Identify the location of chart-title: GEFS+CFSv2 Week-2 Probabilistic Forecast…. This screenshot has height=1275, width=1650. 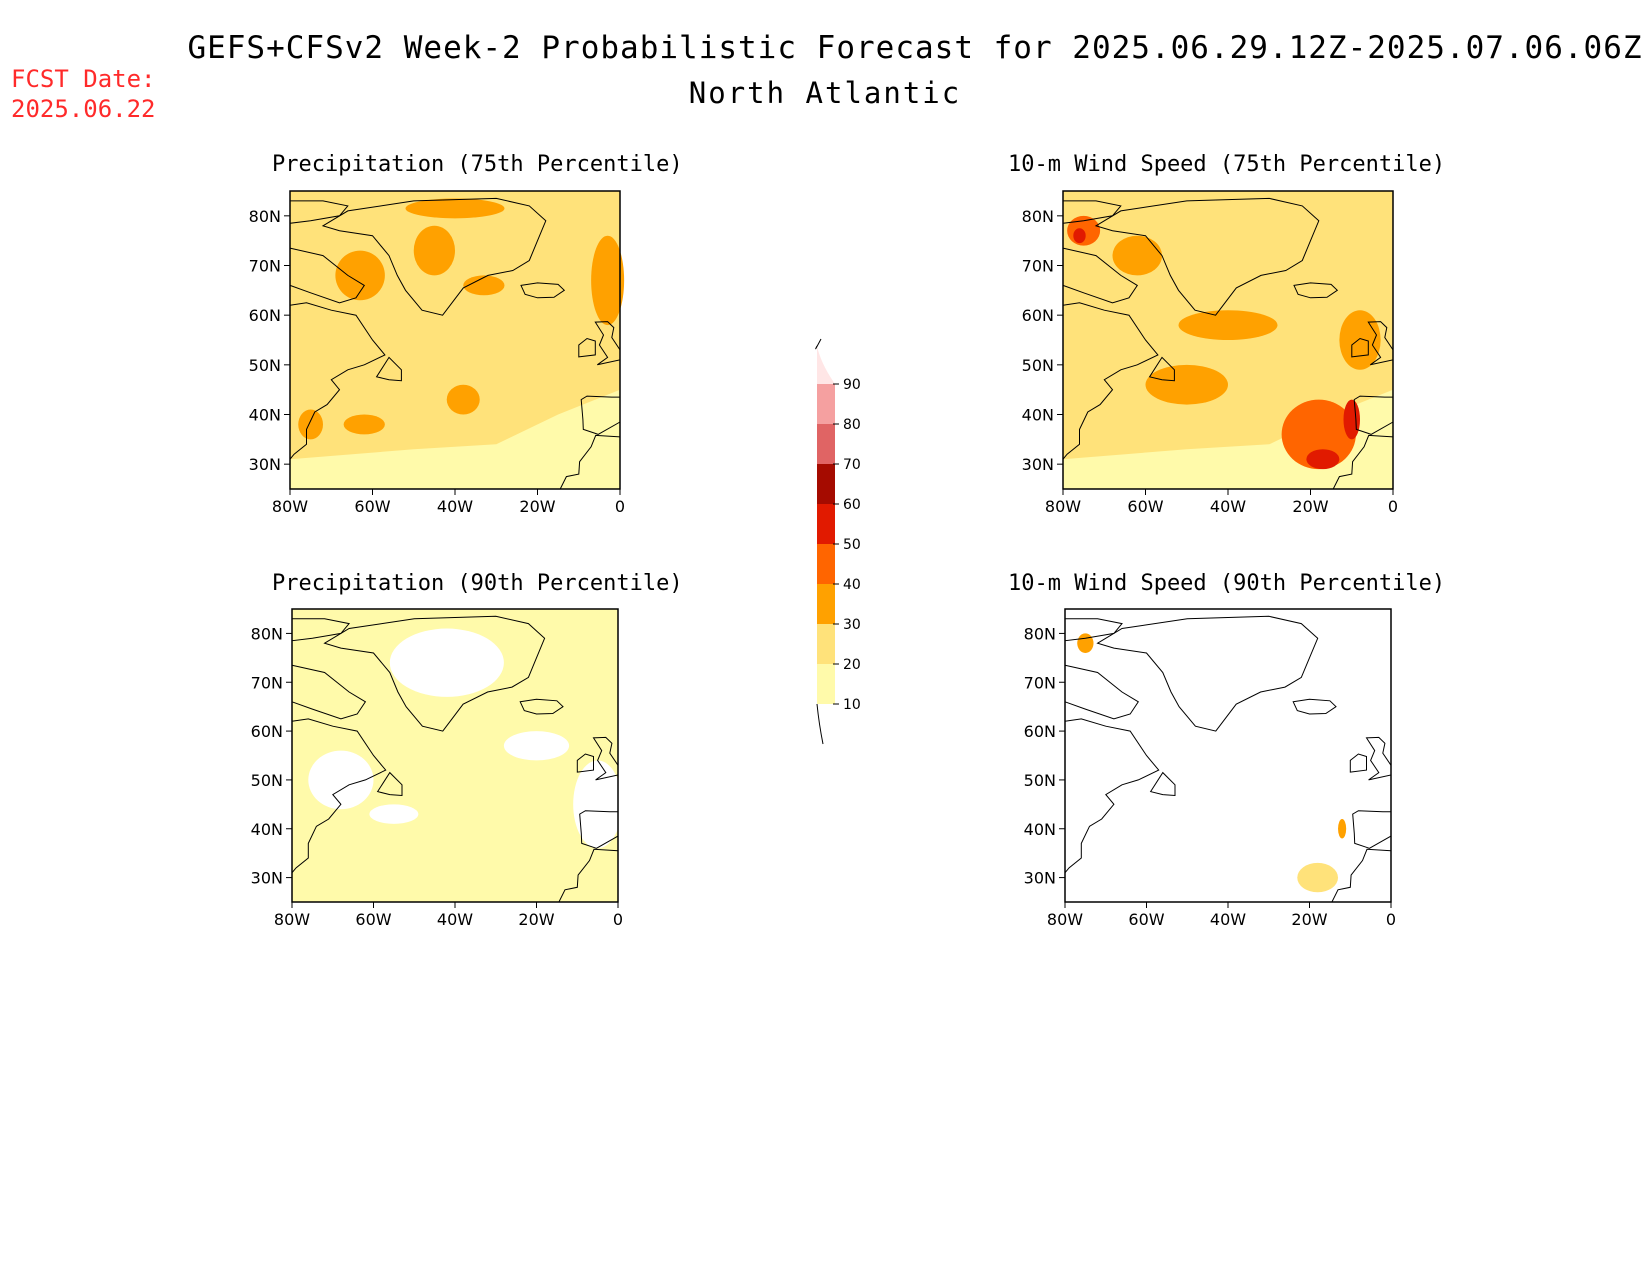
(915, 48).